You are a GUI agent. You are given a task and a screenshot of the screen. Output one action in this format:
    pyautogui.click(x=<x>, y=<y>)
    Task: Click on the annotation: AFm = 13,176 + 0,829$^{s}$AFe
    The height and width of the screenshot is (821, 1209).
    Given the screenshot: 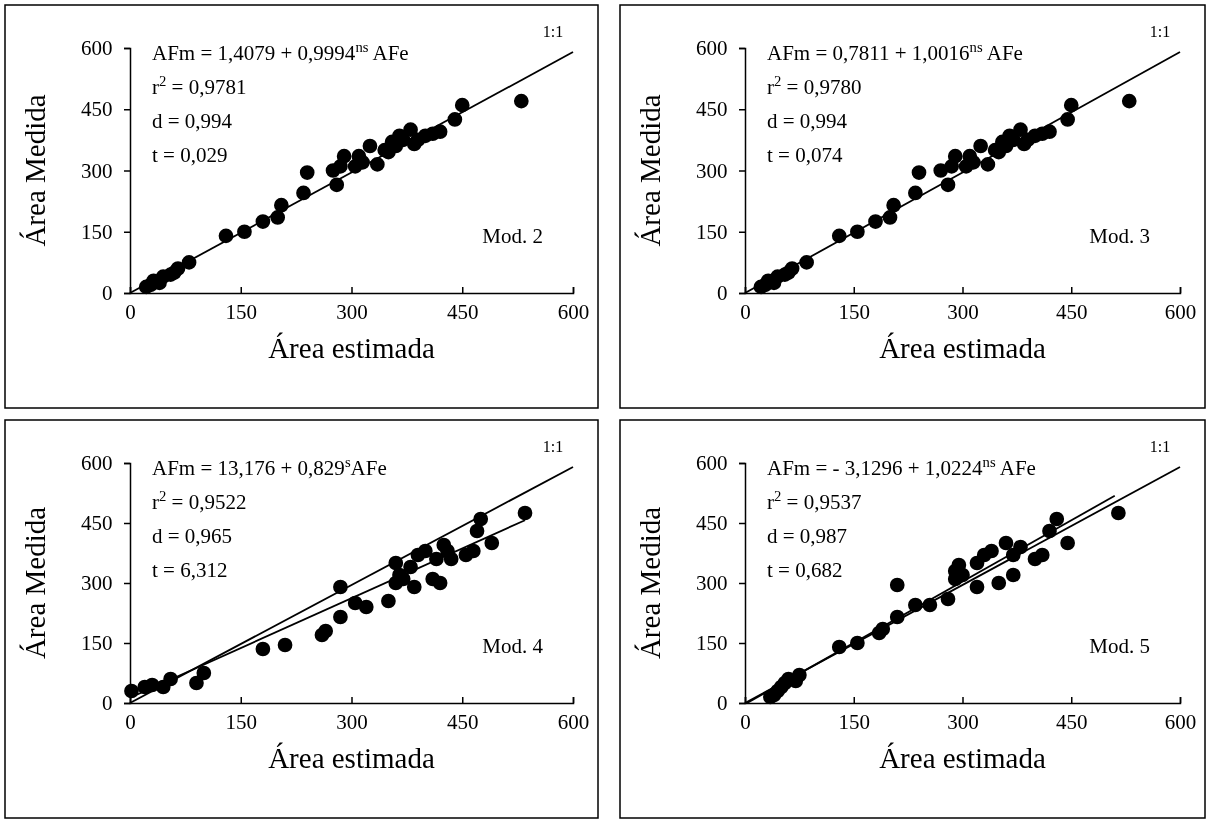 What is the action you would take?
    pyautogui.click(x=269, y=467)
    